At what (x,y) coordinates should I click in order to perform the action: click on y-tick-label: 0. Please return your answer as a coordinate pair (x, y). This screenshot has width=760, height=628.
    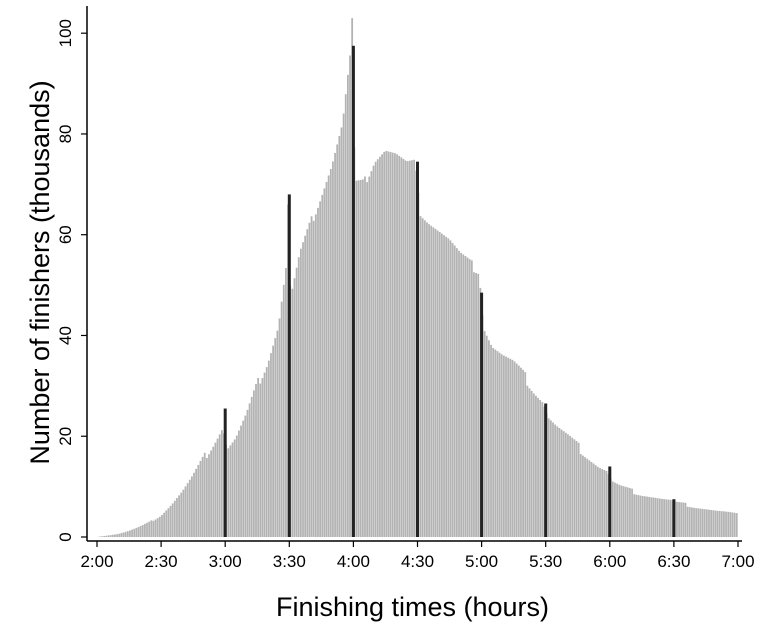
    Looking at the image, I should click on (65, 536).